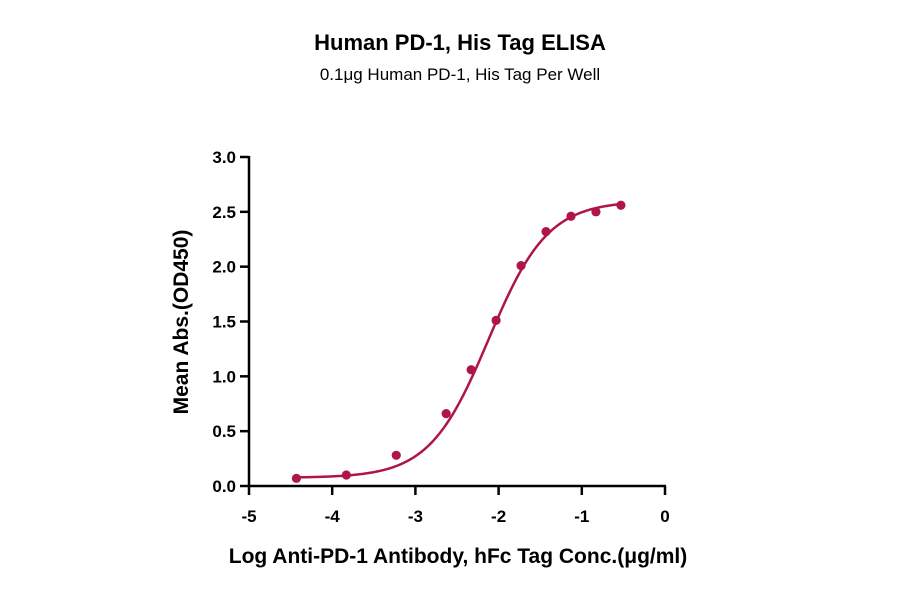 The width and height of the screenshot is (900, 594). Describe the element at coordinates (224, 212) in the screenshot. I see `y-tick-label: 2.5` at that location.